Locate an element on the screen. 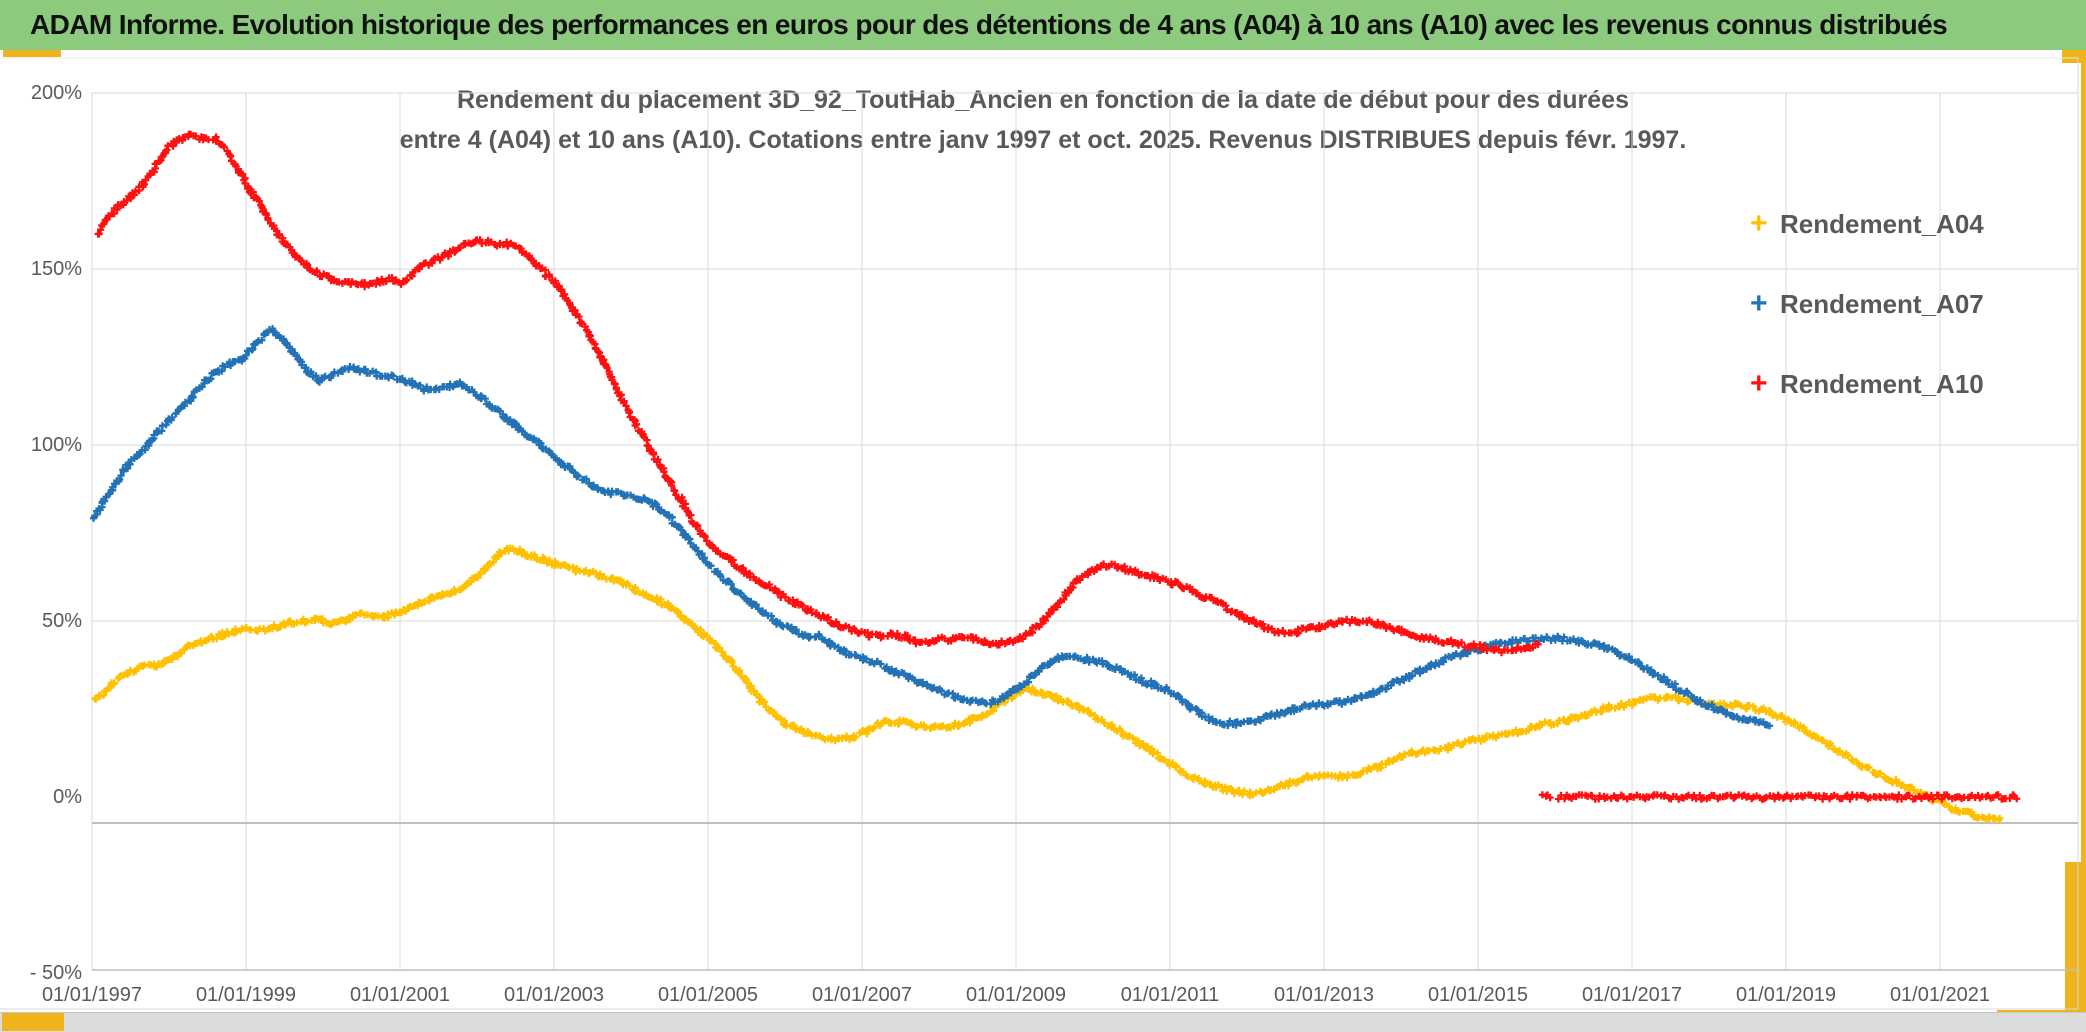 The width and height of the screenshot is (2086, 1032). x-tick-2003: 01/01/2003 is located at coordinates (554, 995).